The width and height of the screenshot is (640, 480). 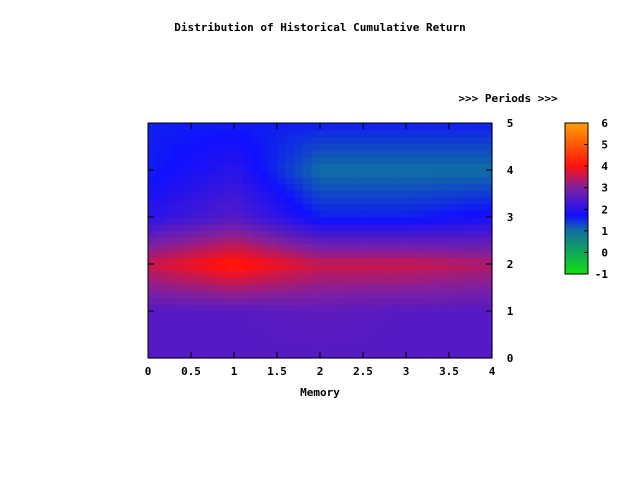 What do you see at coordinates (320, 371) in the screenshot?
I see `x-tick-label: 2` at bounding box center [320, 371].